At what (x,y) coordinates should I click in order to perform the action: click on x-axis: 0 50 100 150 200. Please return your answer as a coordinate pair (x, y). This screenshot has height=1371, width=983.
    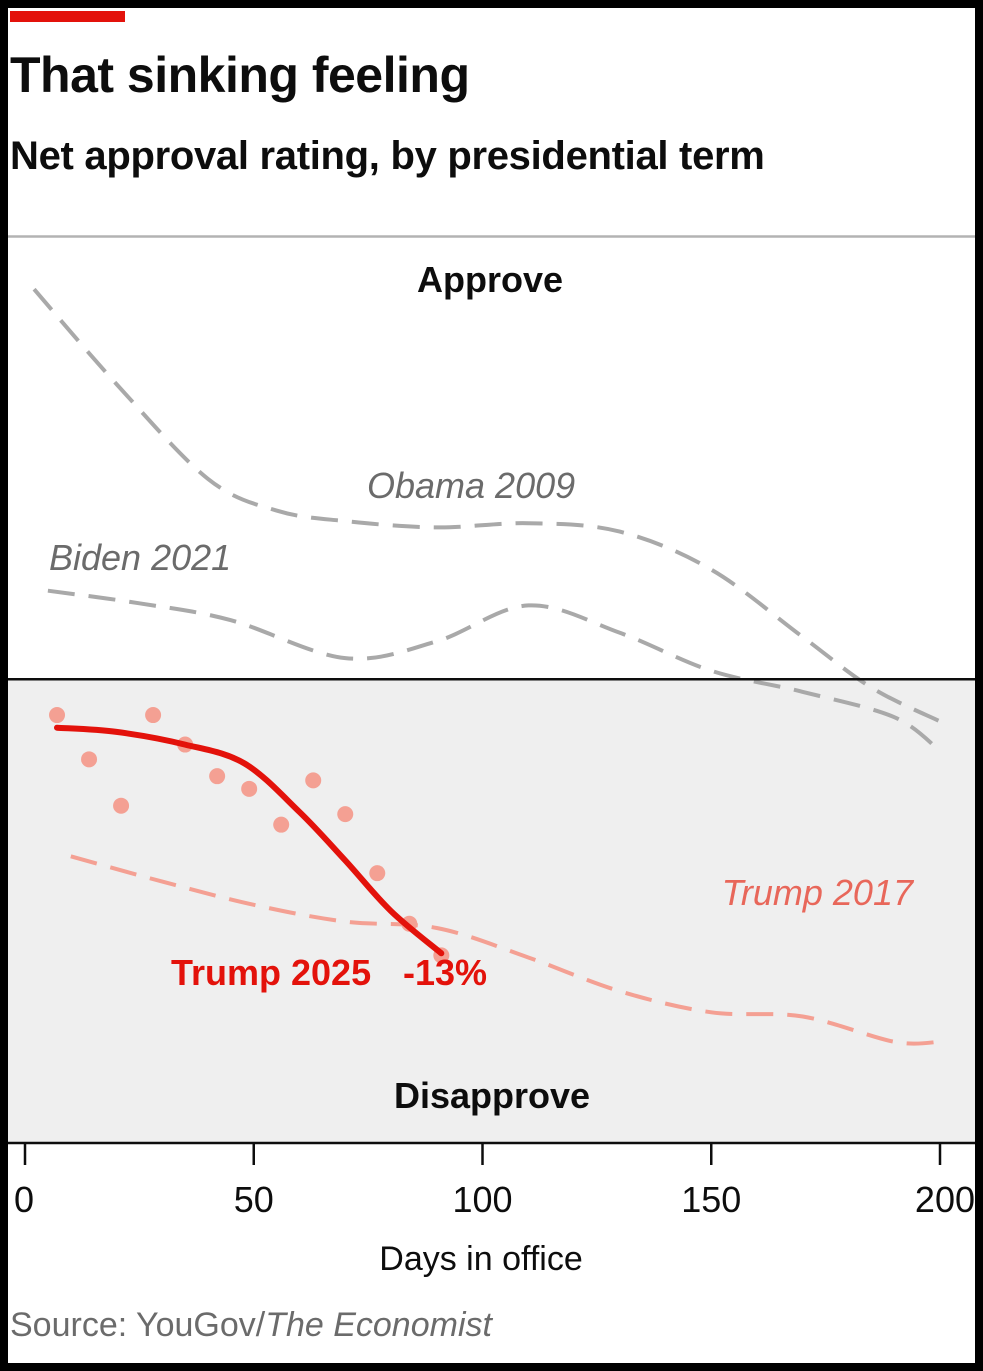
    Looking at the image, I should click on (494, 1181).